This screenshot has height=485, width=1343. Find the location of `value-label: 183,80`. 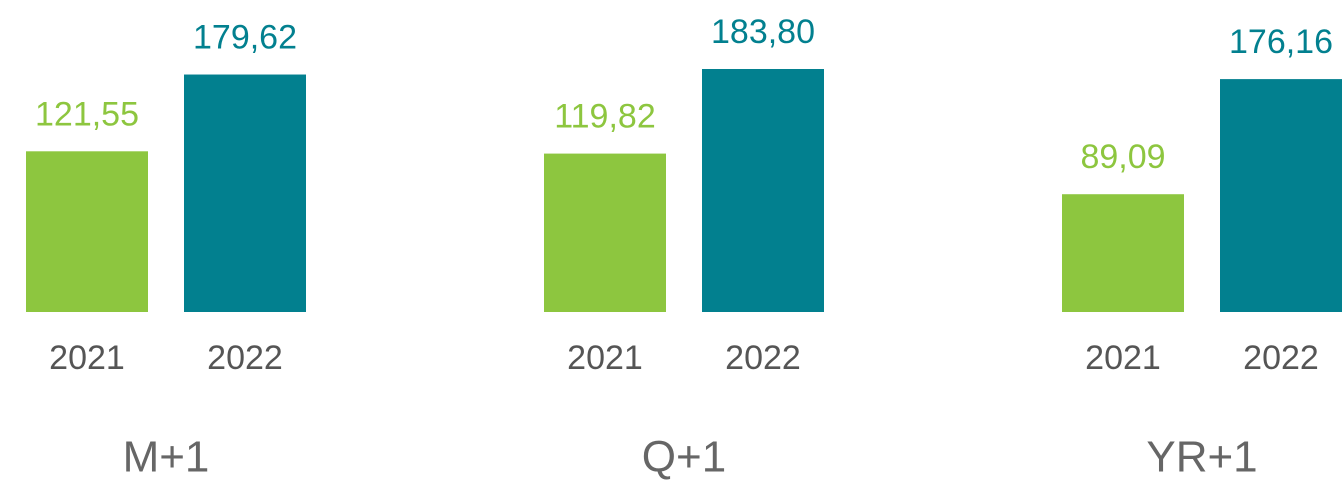

value-label: 183,80 is located at coordinates (763, 32).